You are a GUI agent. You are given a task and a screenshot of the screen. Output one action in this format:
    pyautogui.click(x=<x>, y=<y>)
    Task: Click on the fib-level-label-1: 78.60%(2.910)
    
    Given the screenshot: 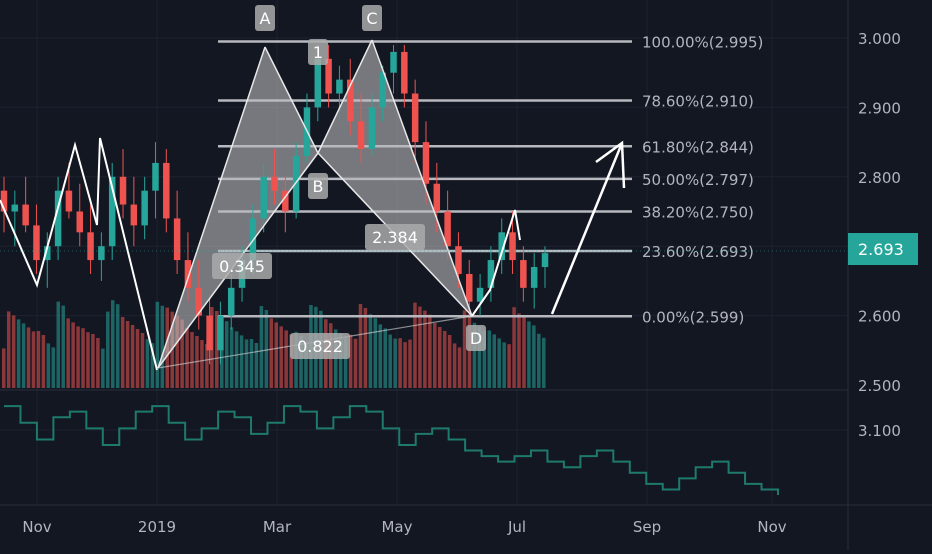 What is the action you would take?
    pyautogui.click(x=698, y=101)
    